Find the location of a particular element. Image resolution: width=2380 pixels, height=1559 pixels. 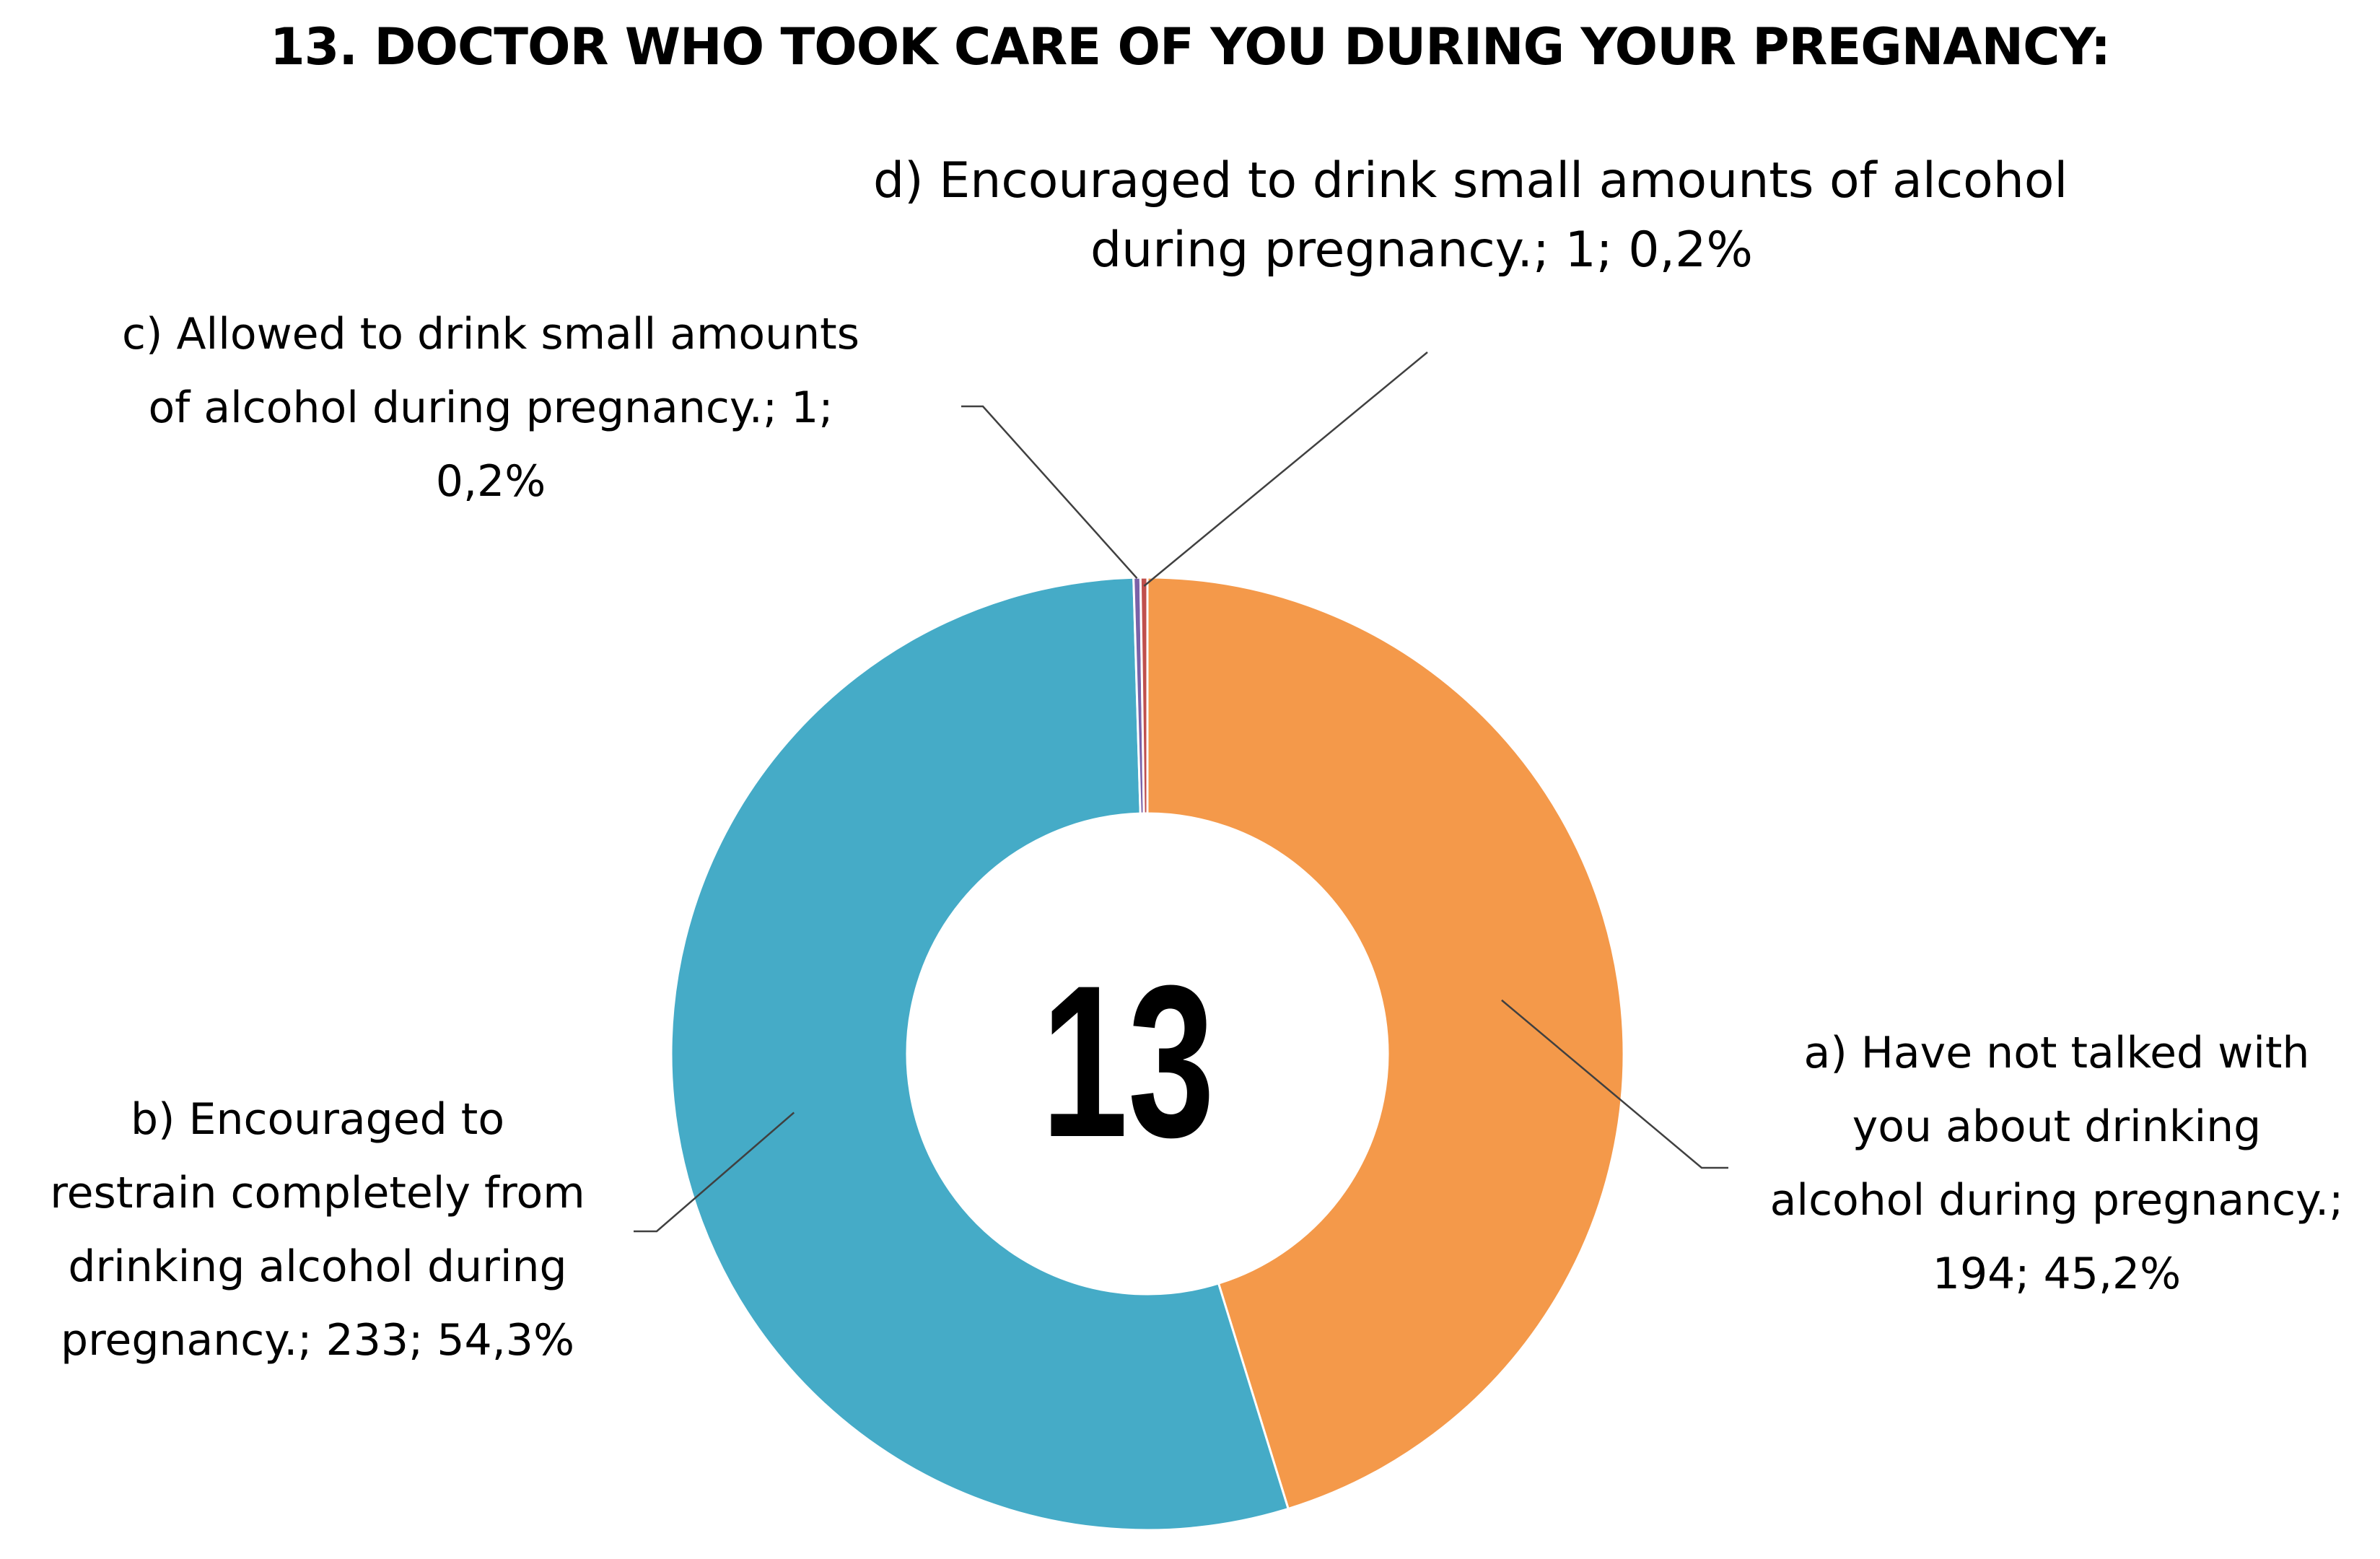

leader-line-d is located at coordinates (1285, 469).